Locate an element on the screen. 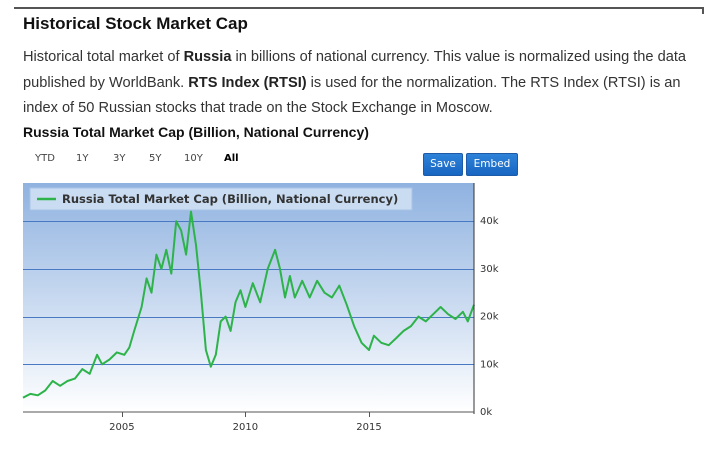  range-3y-button: 3Y is located at coordinates (119, 158).